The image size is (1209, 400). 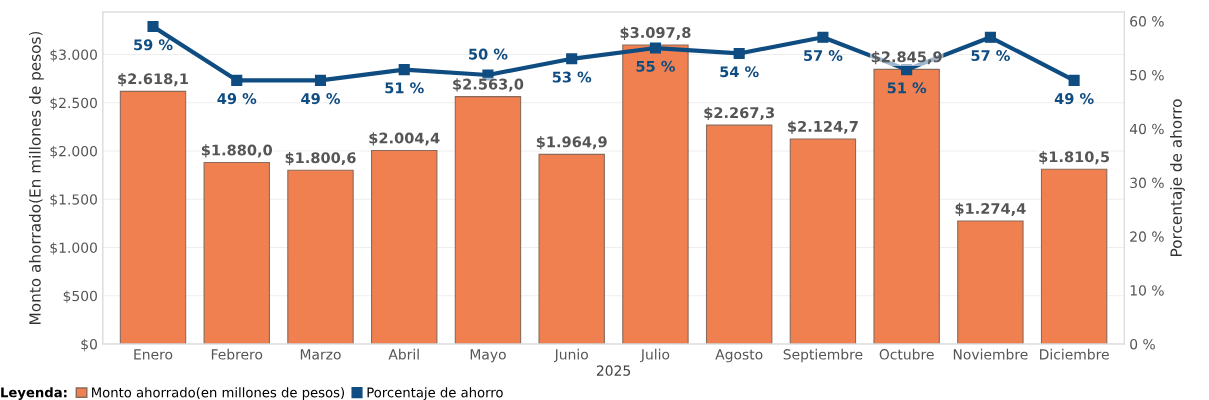 What do you see at coordinates (1147, 183) in the screenshot?
I see `y2-tick-label: 30 %` at bounding box center [1147, 183].